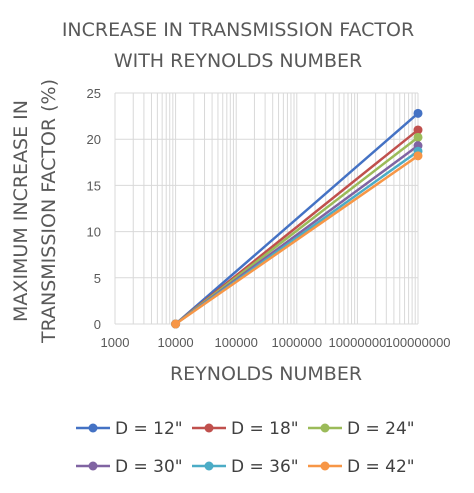  Describe the element at coordinates (49, 211) in the screenshot. I see `y-axis-title-line-2: TRANSMISSION FACTOR (%)` at that location.